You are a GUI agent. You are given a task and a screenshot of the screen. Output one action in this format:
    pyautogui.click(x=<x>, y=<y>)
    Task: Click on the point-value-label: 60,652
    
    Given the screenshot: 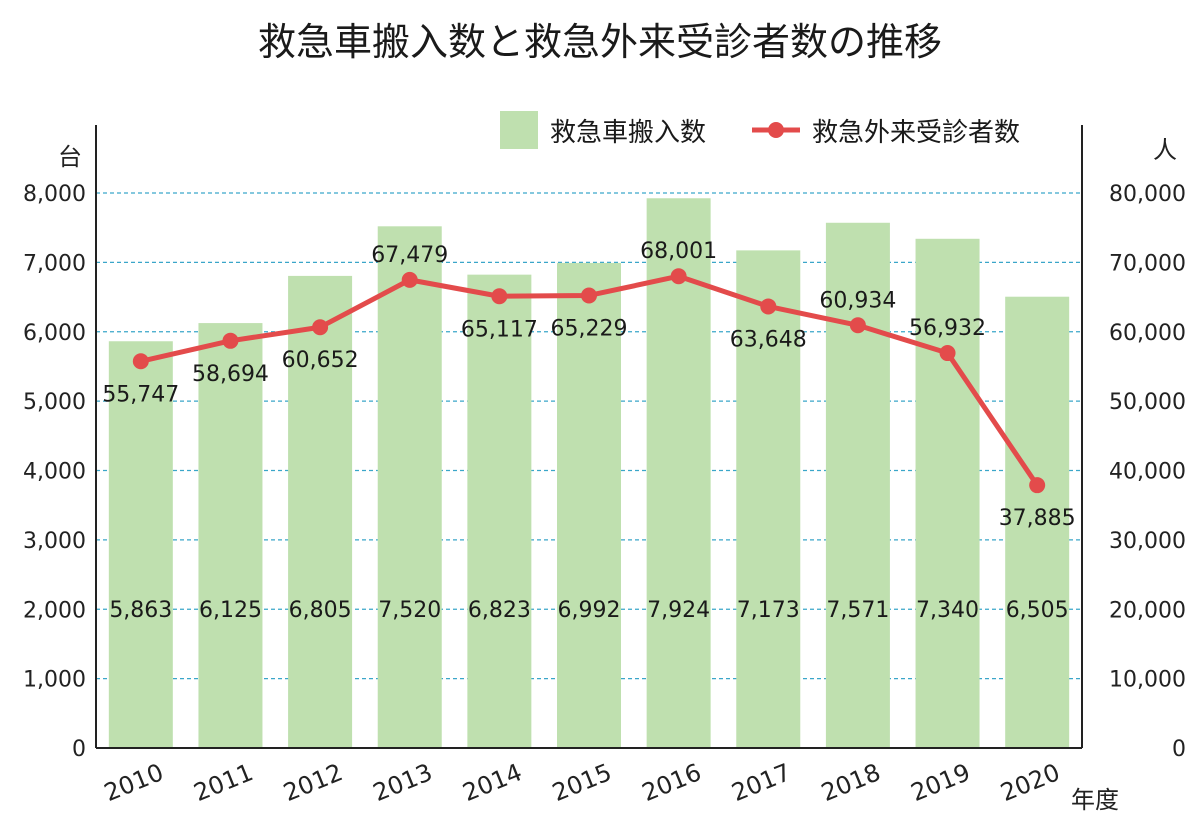 What is the action you would take?
    pyautogui.click(x=320, y=360)
    